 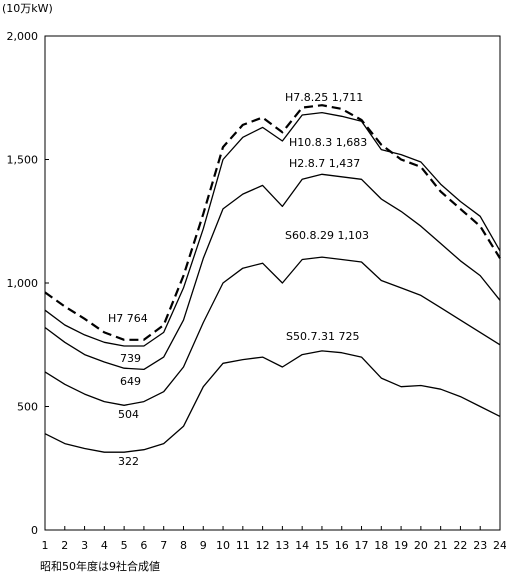 I want to click on x-tick-label: 7, so click(x=163, y=545).